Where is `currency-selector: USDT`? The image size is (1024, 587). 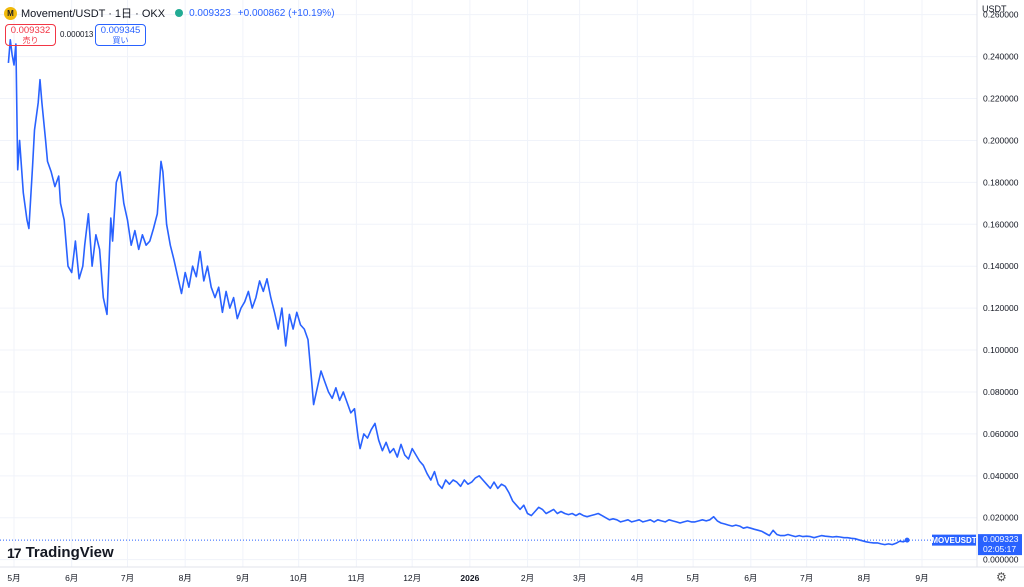
currency-selector: USDT is located at coordinates (994, 9).